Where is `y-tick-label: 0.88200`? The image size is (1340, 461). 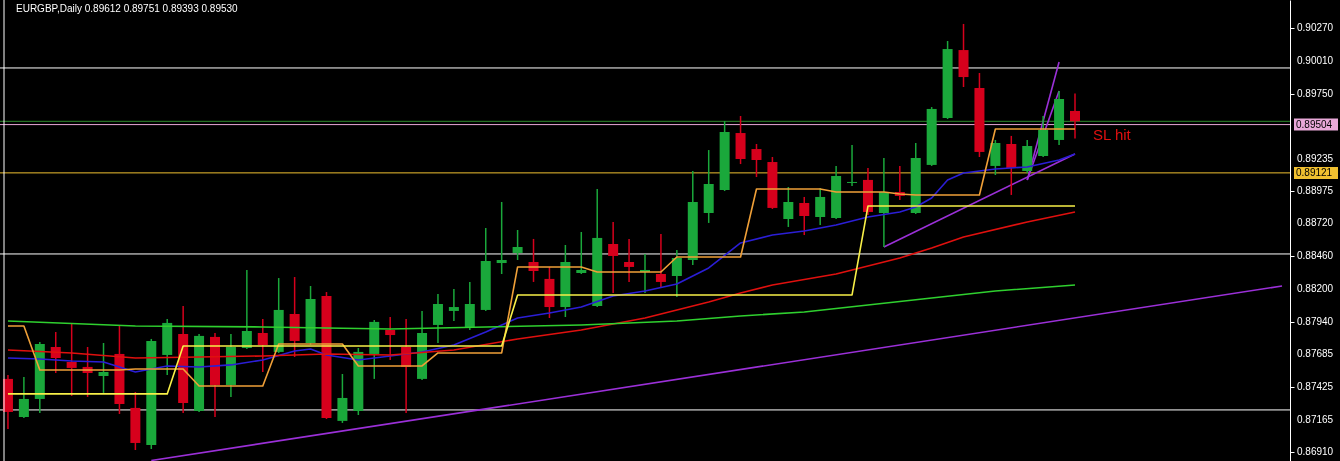
y-tick-label: 0.88200 is located at coordinates (1315, 289).